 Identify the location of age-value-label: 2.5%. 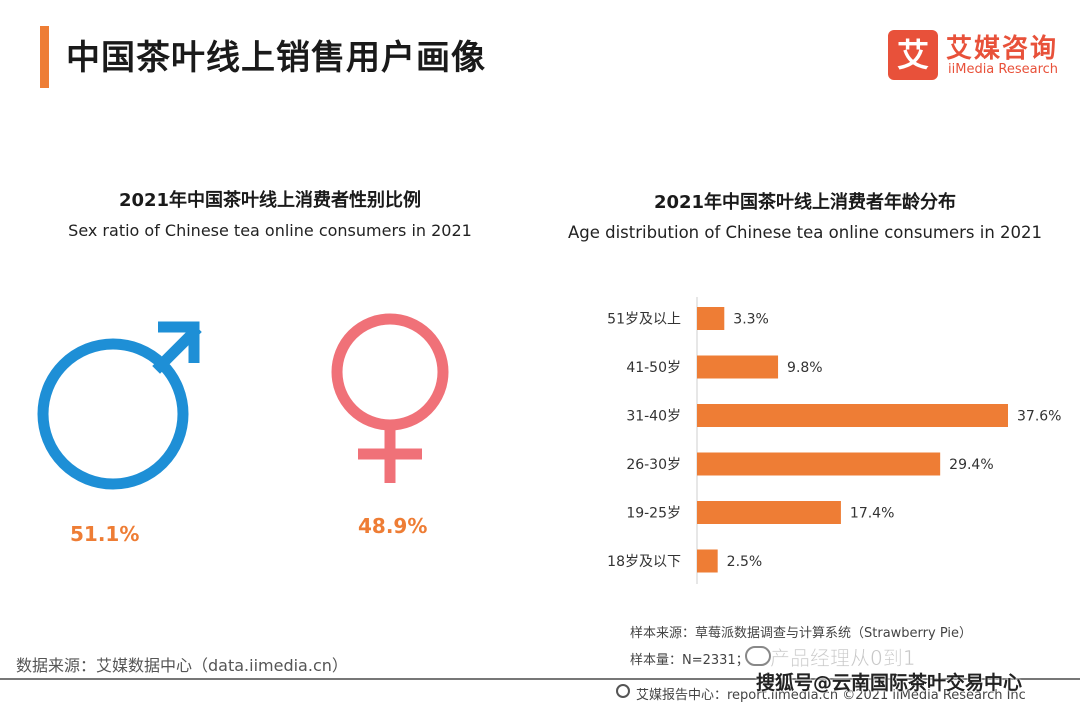
(745, 562).